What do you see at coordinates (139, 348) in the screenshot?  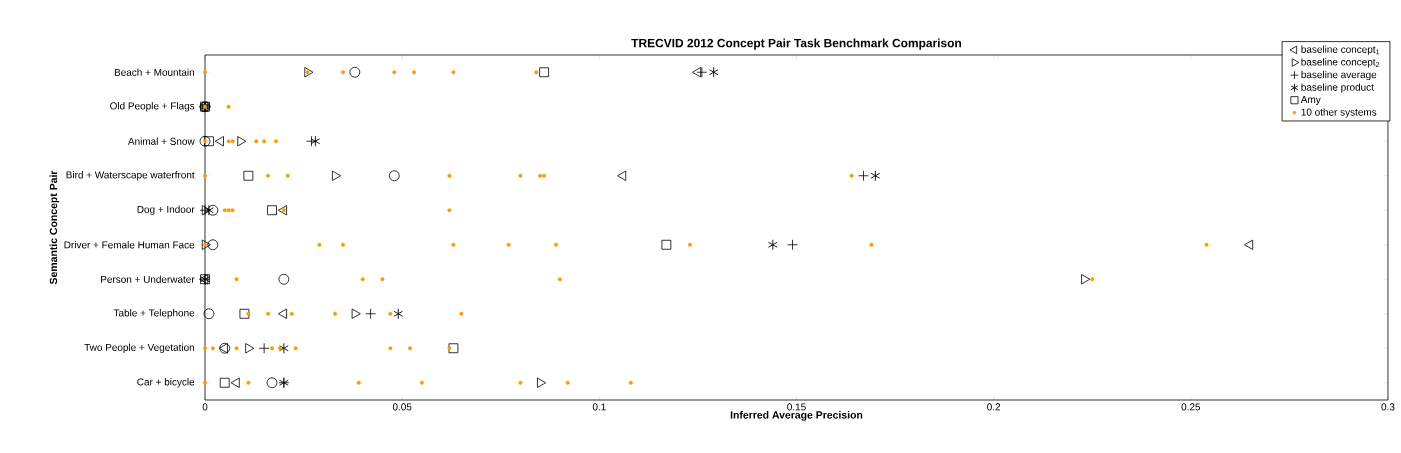 I see `y-tick-label: Two People + Vegetation` at bounding box center [139, 348].